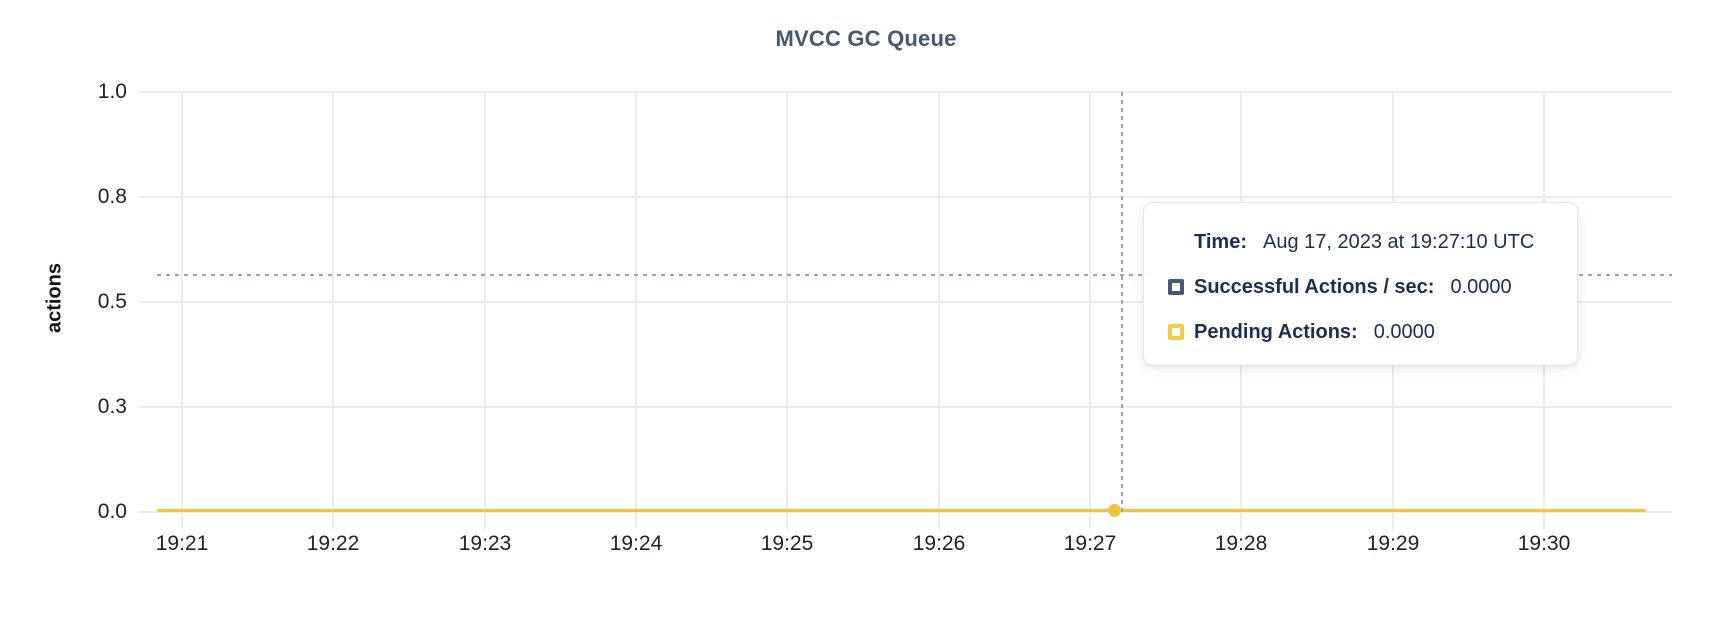 This screenshot has width=1732, height=626. I want to click on x-tick-label: 19:27, so click(1090, 543).